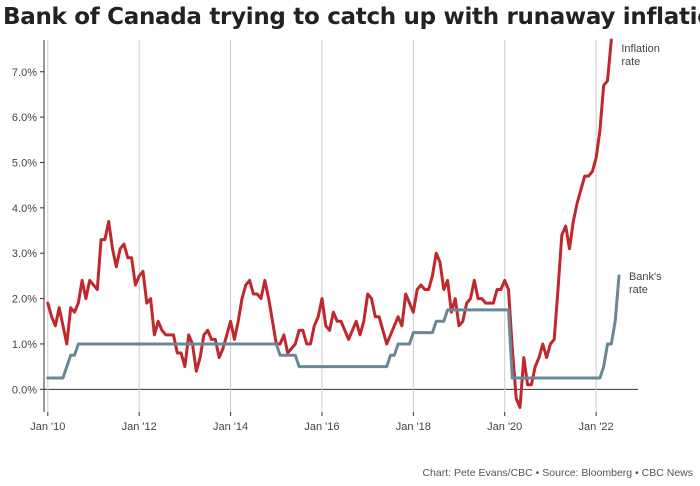  What do you see at coordinates (24, 209) in the screenshot?
I see `y-tick-label: 4.0%` at bounding box center [24, 209].